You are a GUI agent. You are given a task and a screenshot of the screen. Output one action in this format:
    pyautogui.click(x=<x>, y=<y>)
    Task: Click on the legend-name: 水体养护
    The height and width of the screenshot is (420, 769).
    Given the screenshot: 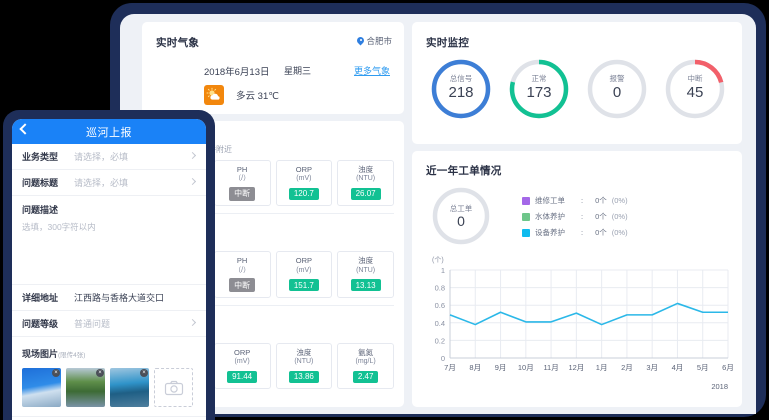 What is the action you would take?
    pyautogui.click(x=550, y=216)
    